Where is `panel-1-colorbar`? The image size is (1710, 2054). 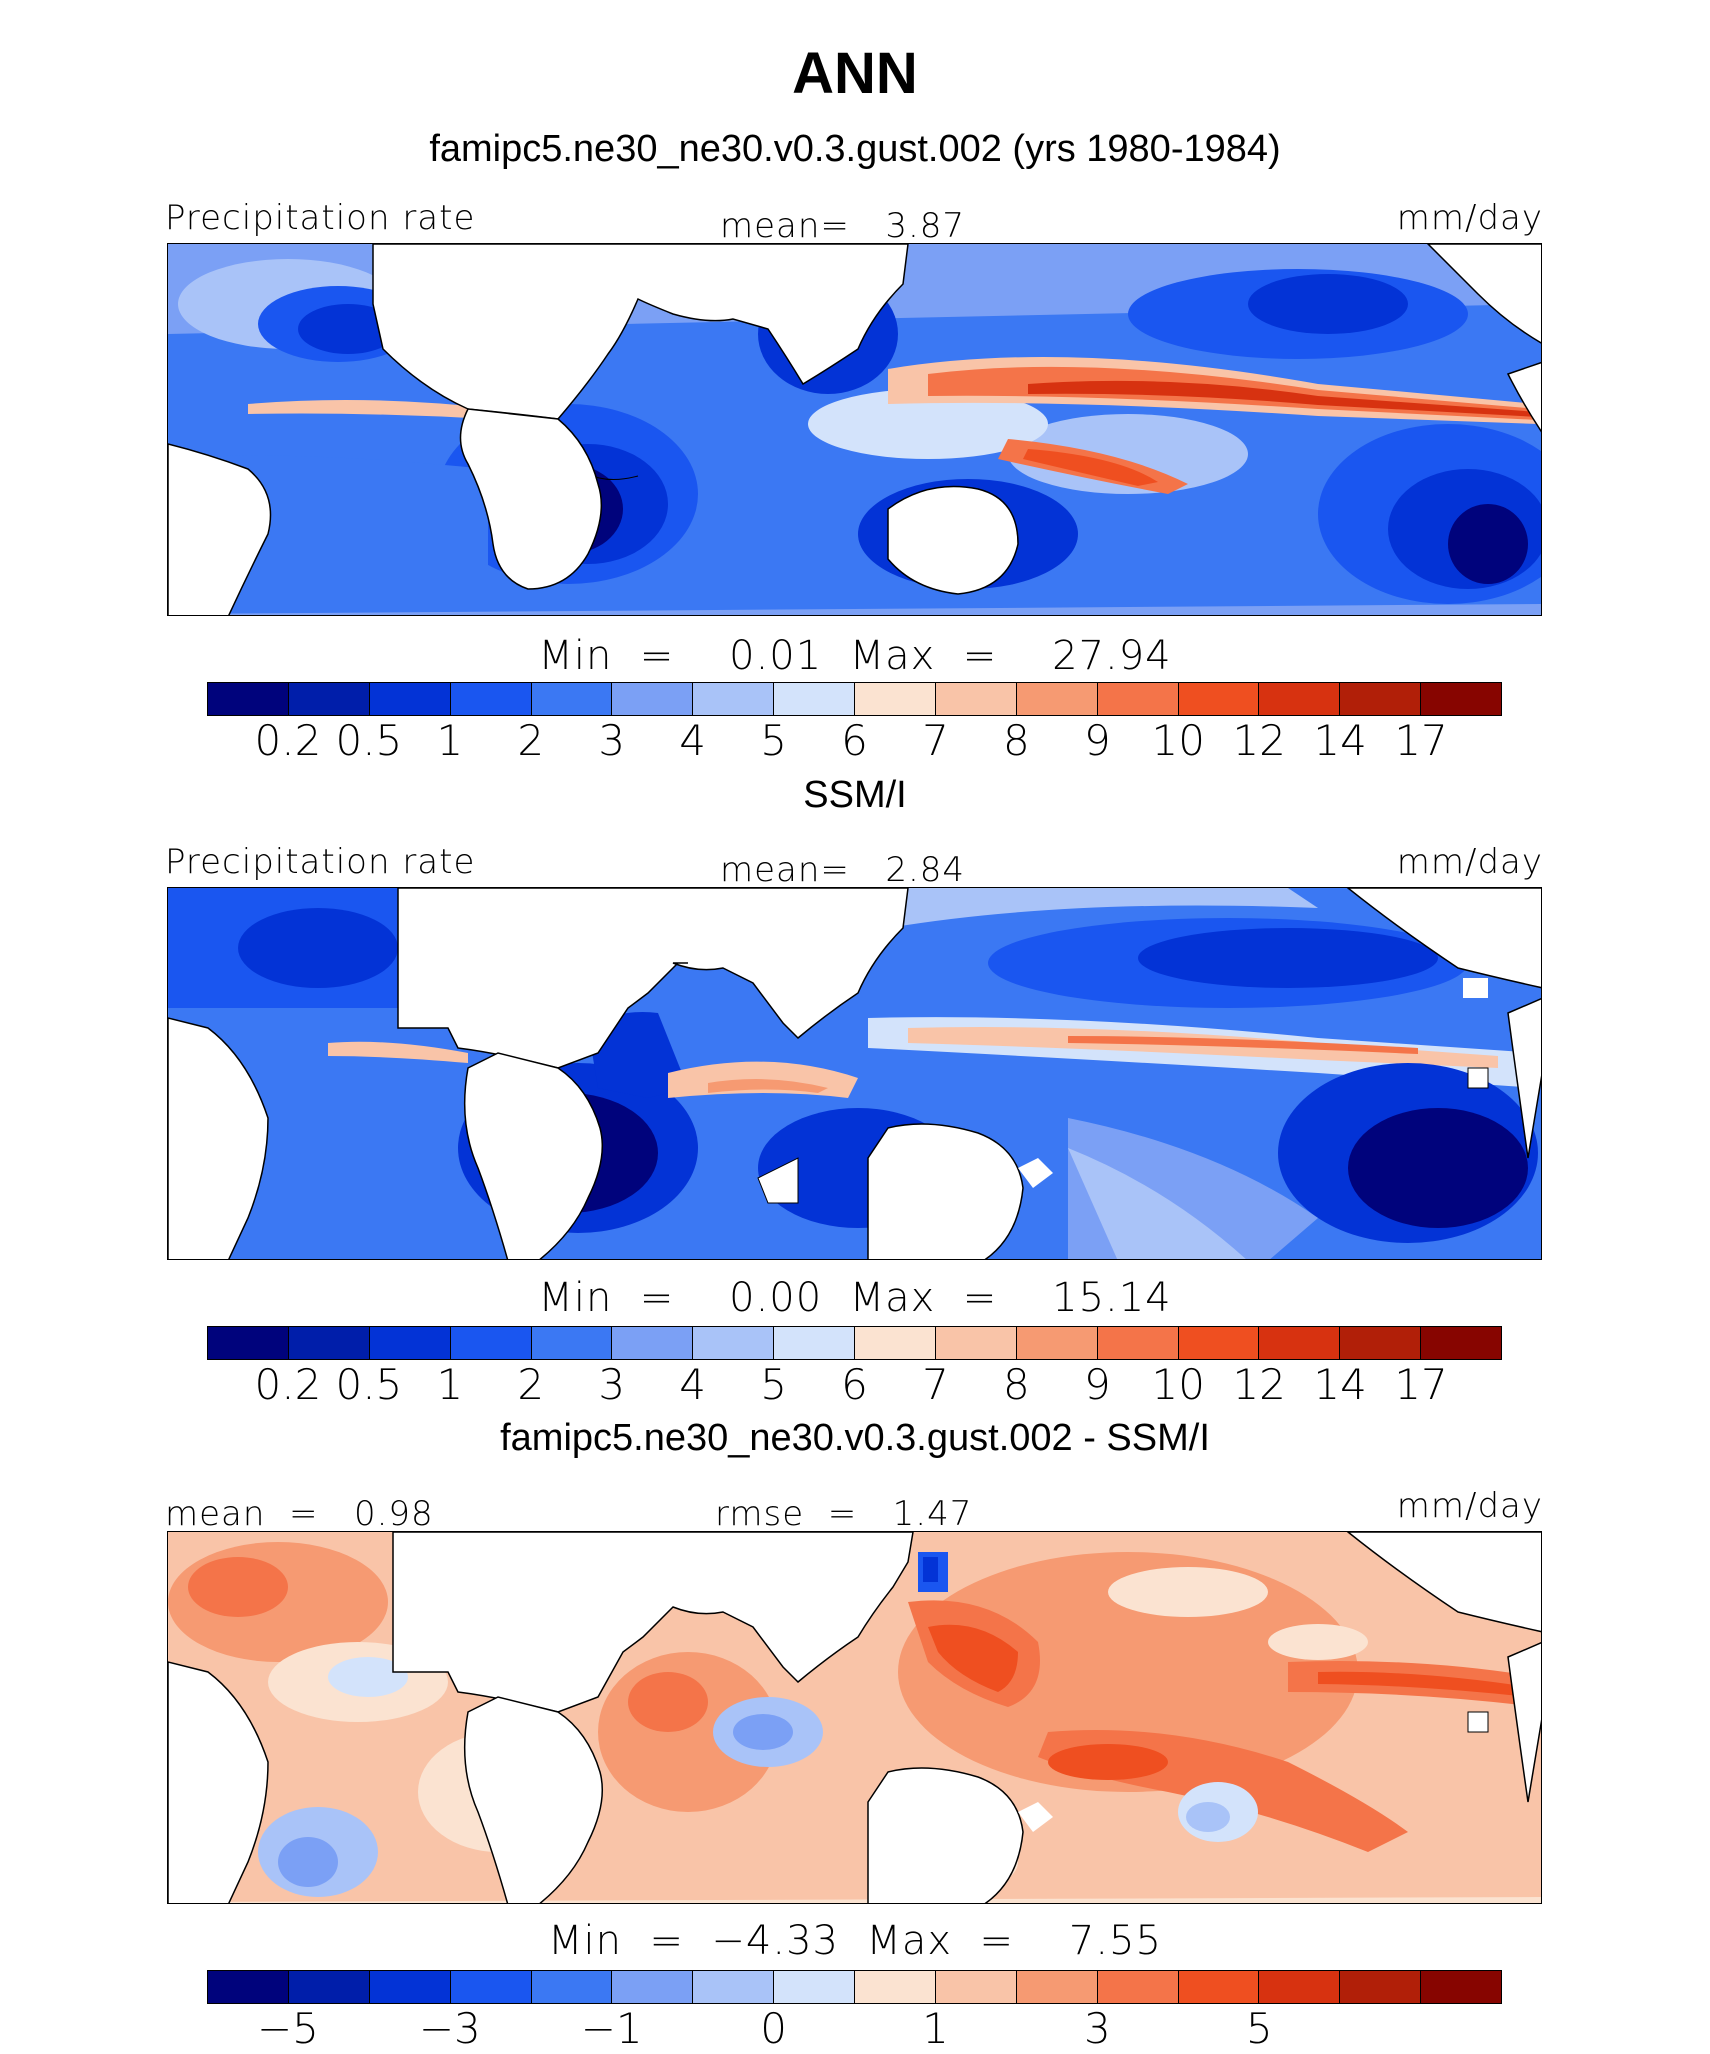 panel-1-colorbar is located at coordinates (854, 699).